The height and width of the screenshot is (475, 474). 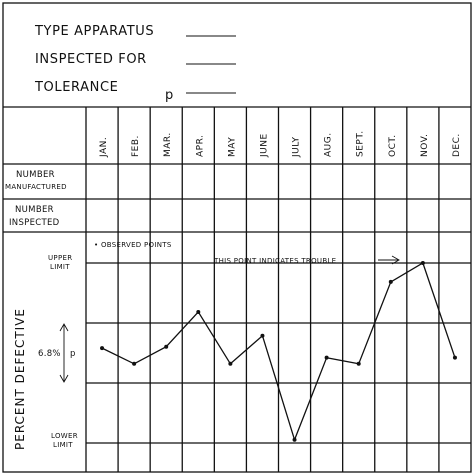 What do you see at coordinates (49, 354) in the screenshot?
I see `center-value-label: 6.8%` at bounding box center [49, 354].